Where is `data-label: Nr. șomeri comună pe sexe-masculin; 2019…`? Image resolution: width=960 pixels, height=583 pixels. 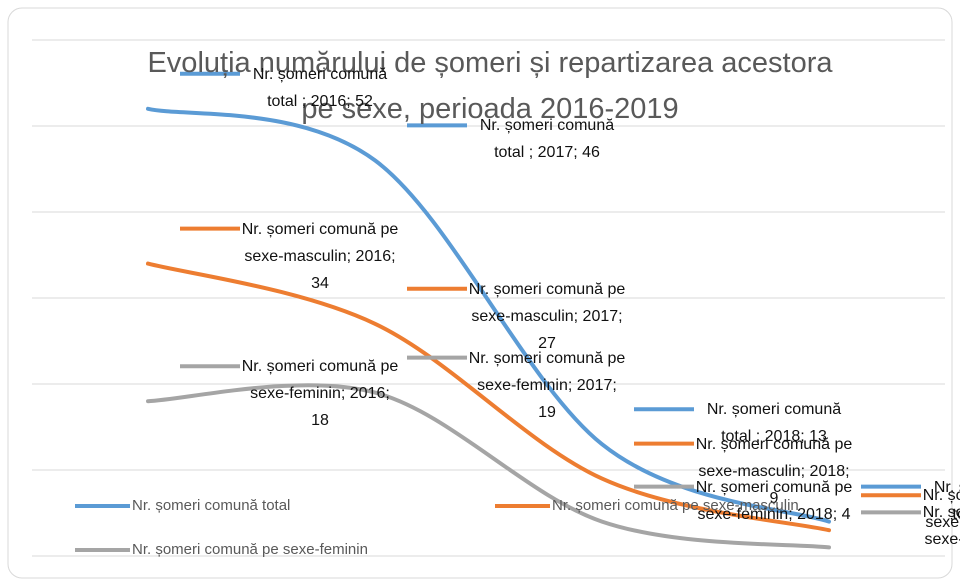
data-label: Nr. șomeri comună pe sexe-masculin; 2019… is located at coordinates (941, 509).